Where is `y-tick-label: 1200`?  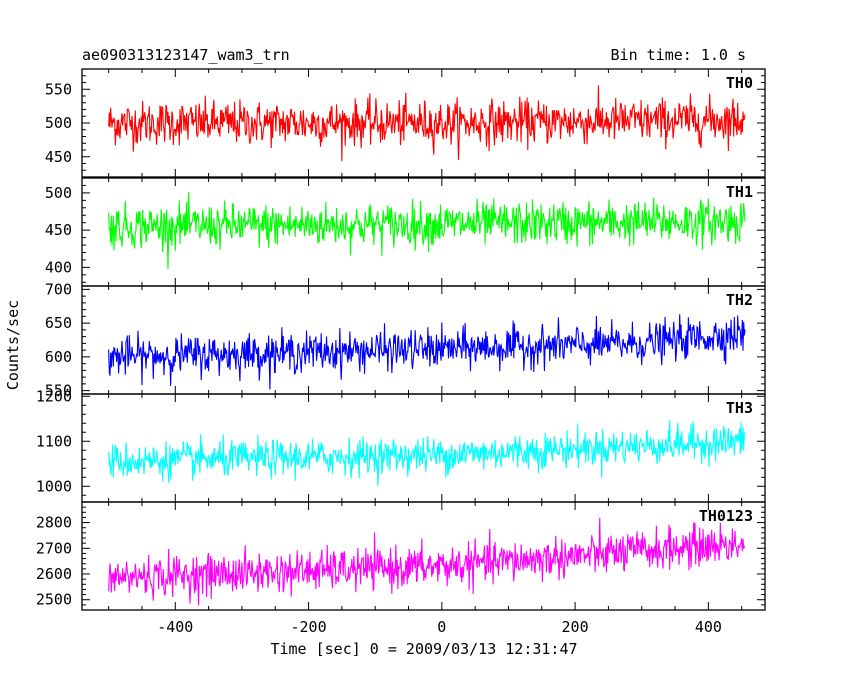
y-tick-label: 1200 is located at coordinates (54, 396).